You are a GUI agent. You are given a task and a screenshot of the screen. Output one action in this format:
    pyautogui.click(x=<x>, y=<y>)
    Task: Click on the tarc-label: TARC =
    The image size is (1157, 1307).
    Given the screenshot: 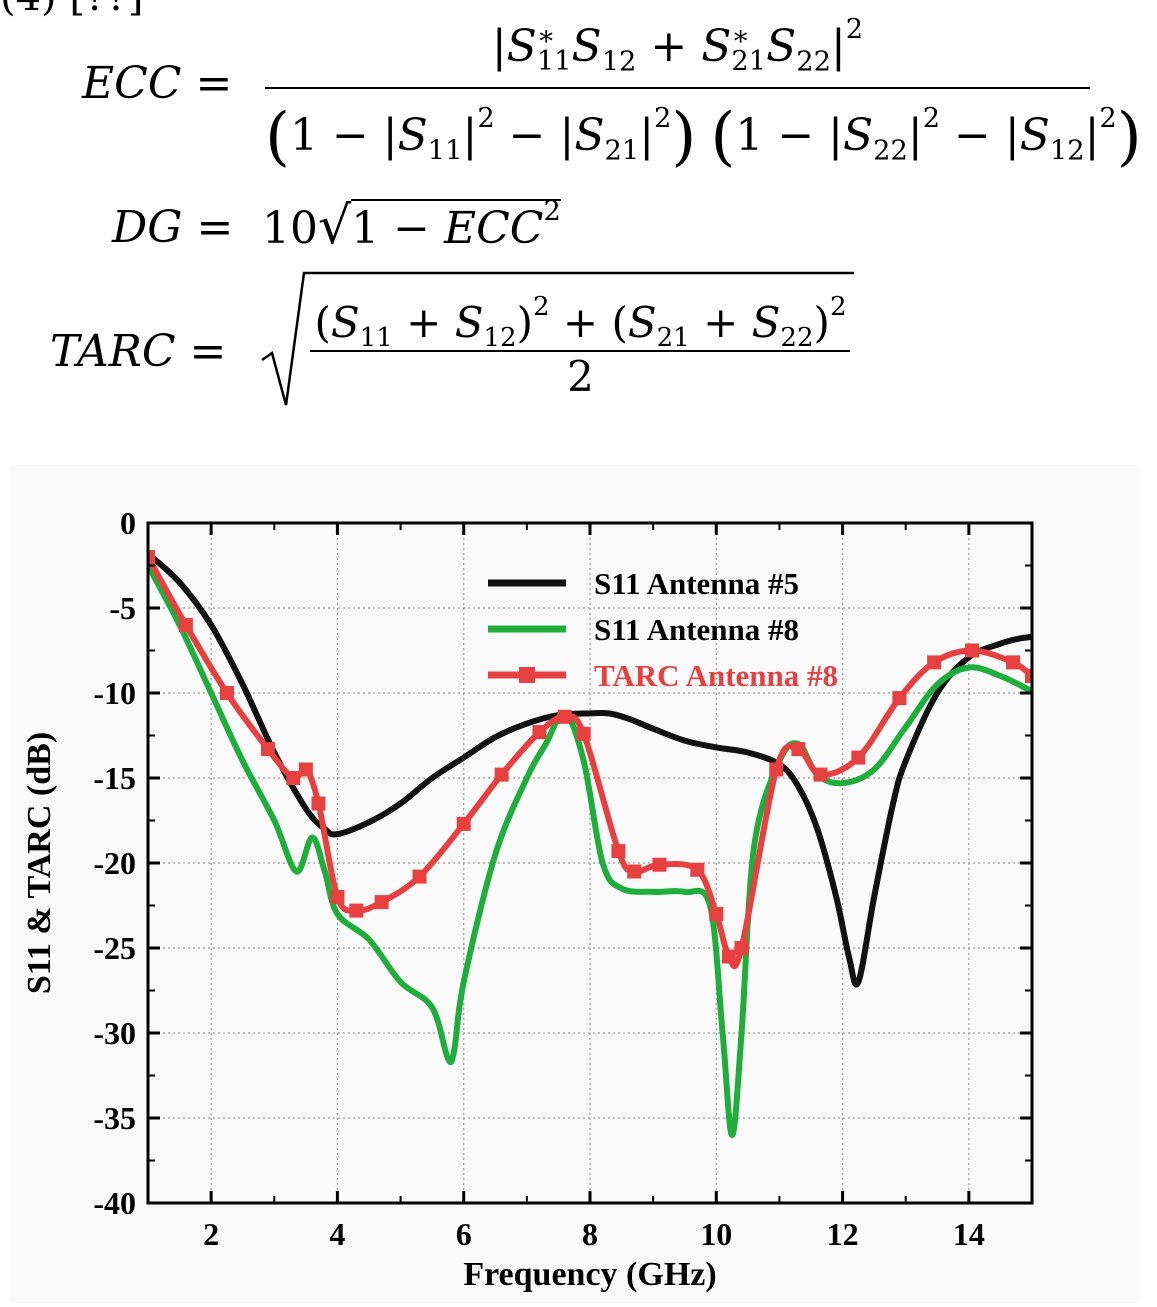 What is the action you would take?
    pyautogui.click(x=138, y=351)
    